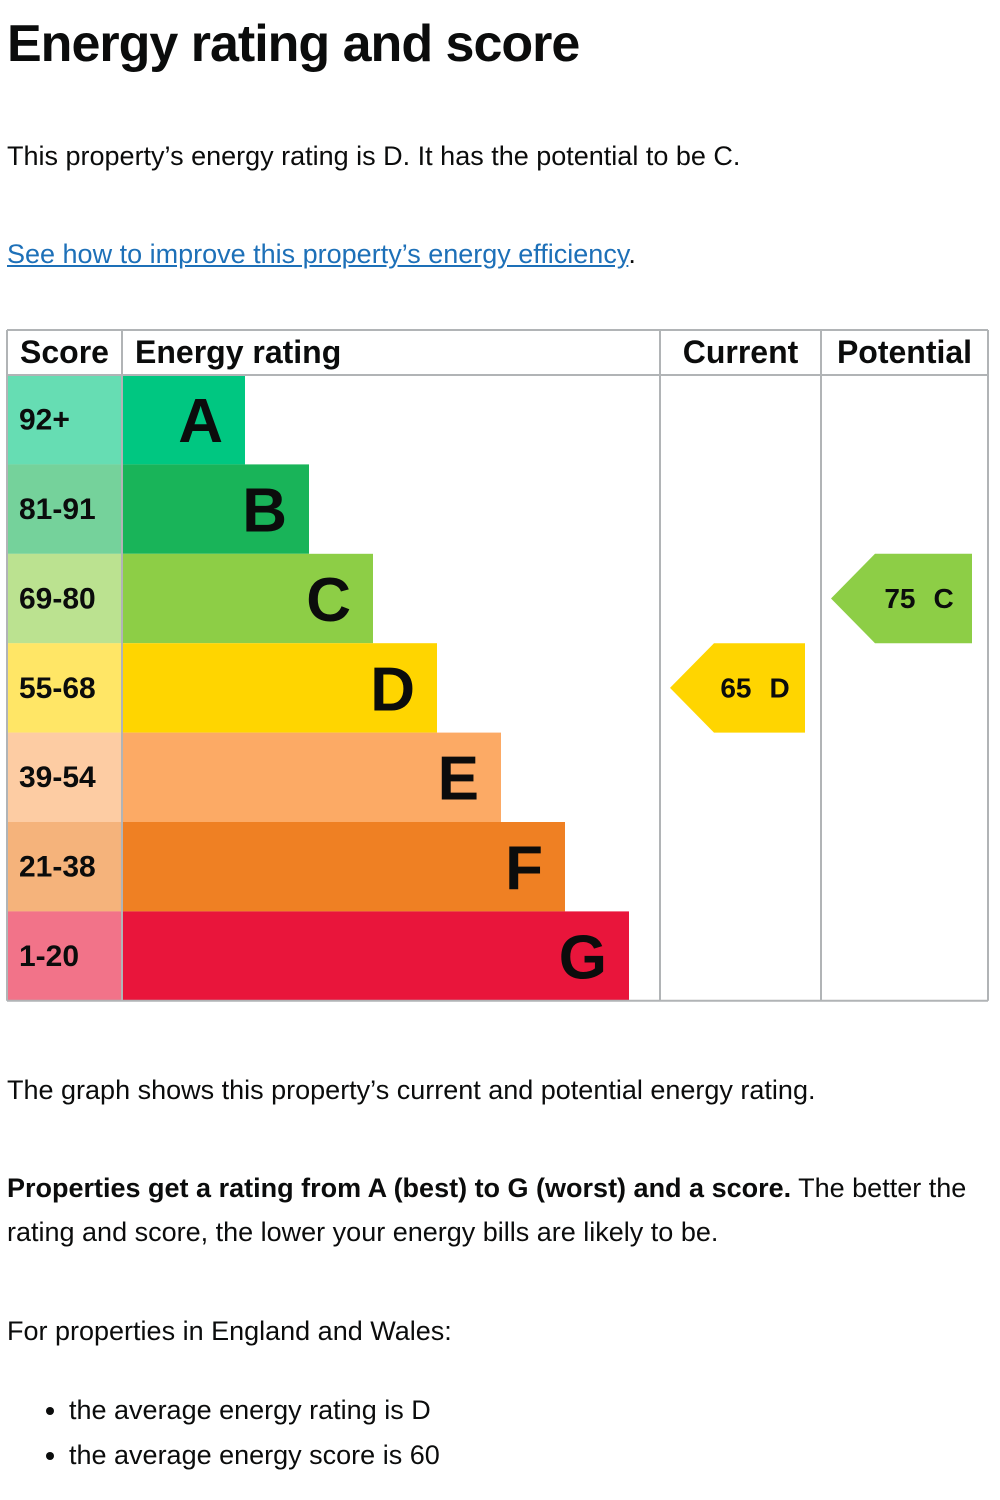 Image resolution: width=1000 pixels, height=1500 pixels. Describe the element at coordinates (57, 777) in the screenshot. I see `score-range: 39-54` at that location.